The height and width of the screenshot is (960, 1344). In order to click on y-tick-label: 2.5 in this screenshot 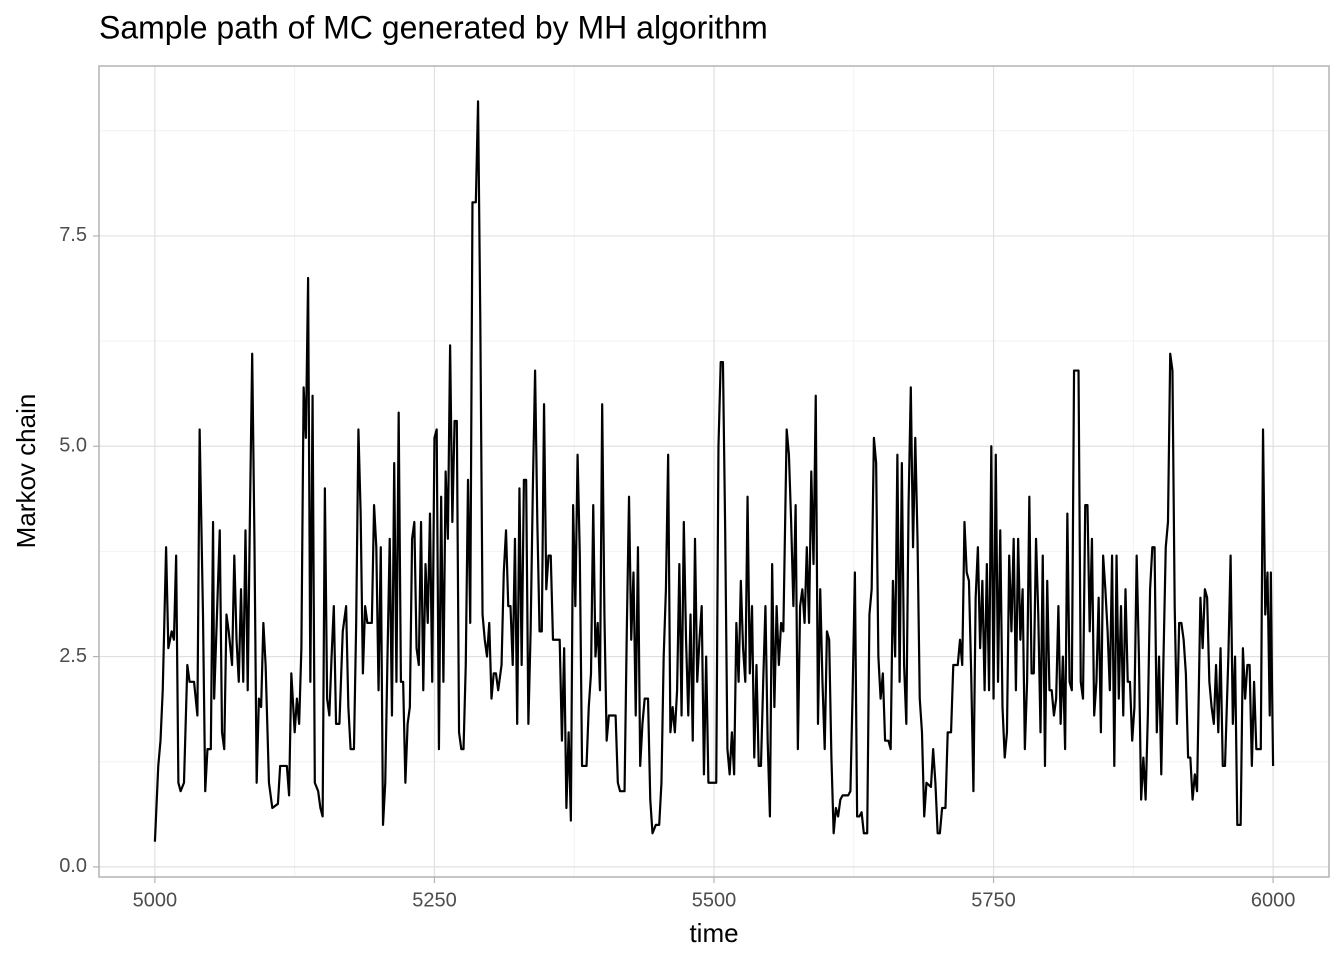, I will do `click(73, 656)`.